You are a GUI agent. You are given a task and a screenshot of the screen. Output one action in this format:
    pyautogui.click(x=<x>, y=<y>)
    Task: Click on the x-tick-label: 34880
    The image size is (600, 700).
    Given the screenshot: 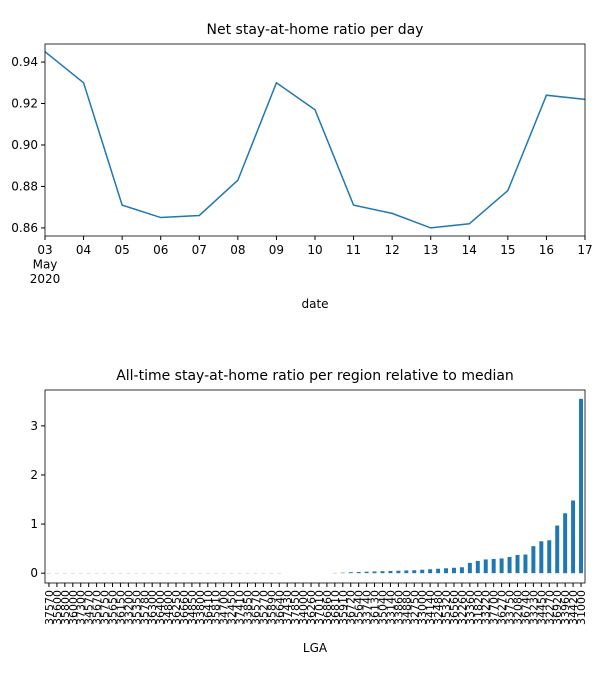 What is the action you would take?
    pyautogui.click(x=406, y=607)
    